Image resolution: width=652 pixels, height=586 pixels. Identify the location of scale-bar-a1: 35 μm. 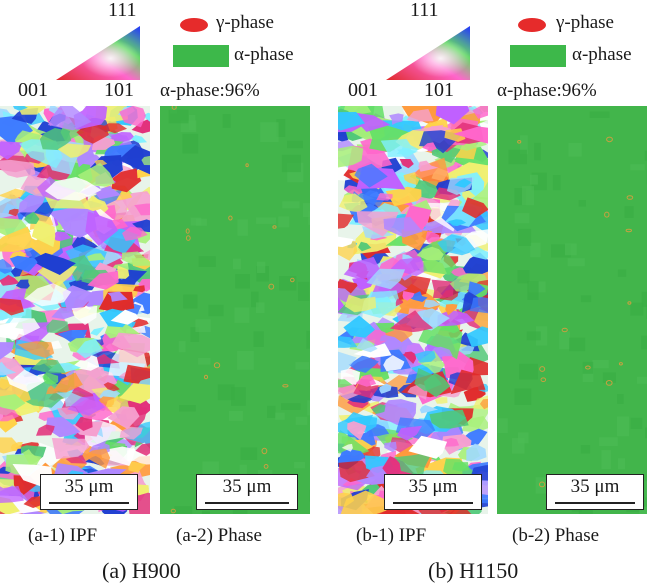
(89, 492).